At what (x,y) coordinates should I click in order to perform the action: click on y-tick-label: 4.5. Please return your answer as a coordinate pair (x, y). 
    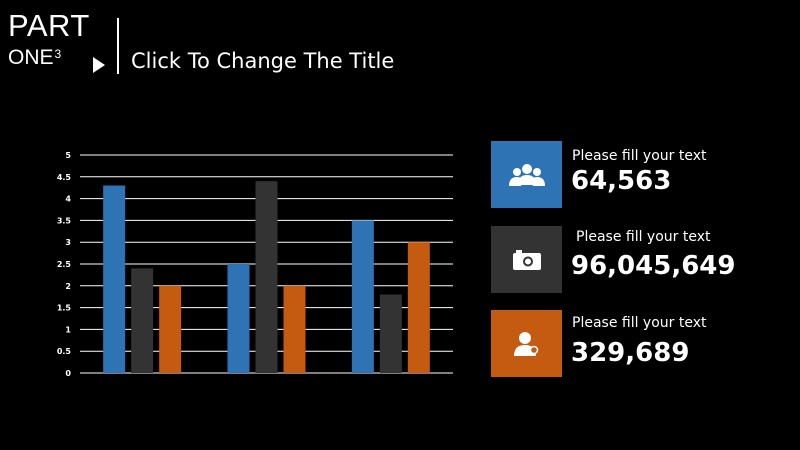
    Looking at the image, I should click on (64, 177).